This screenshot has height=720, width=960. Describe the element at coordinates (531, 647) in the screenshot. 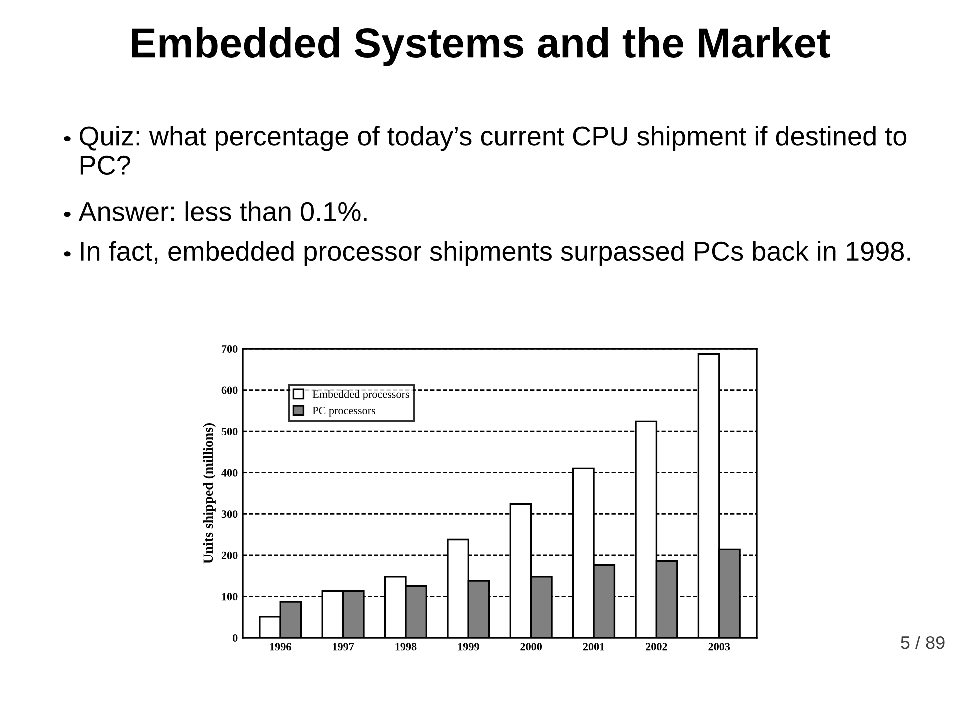

I see `x-tick-label: 2000` at that location.